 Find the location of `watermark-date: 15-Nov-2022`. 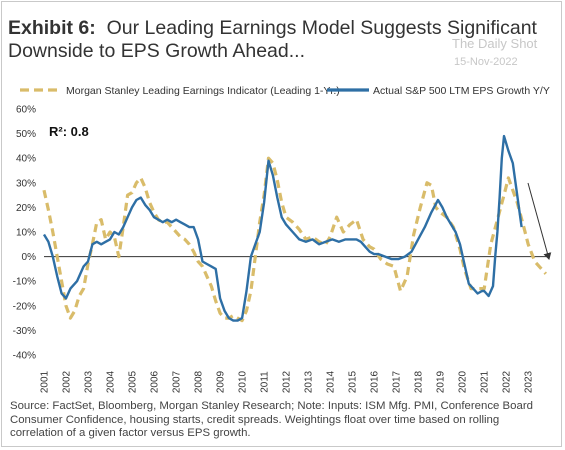

watermark-date: 15-Nov-2022 is located at coordinates (486, 62).